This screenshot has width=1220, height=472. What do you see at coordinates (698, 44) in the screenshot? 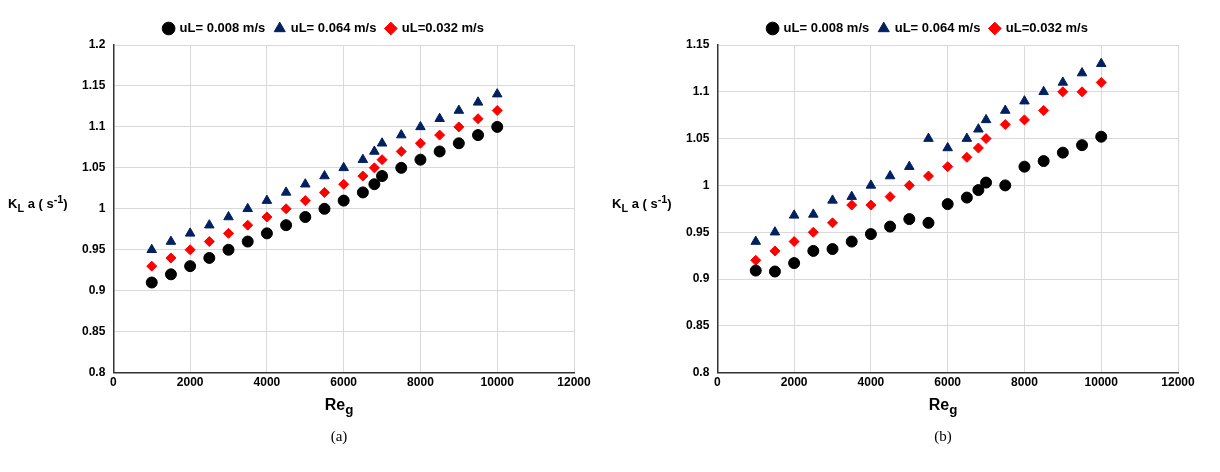
I see `y-tick-label: 1.15` at bounding box center [698, 44].